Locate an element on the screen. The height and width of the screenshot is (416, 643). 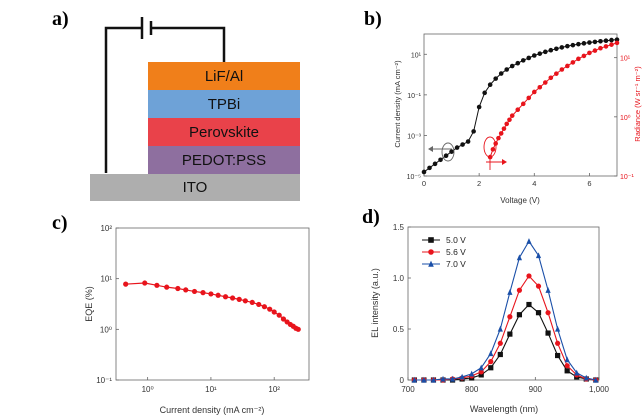
legend-label: 5.6 V is located at coordinates (456, 252).